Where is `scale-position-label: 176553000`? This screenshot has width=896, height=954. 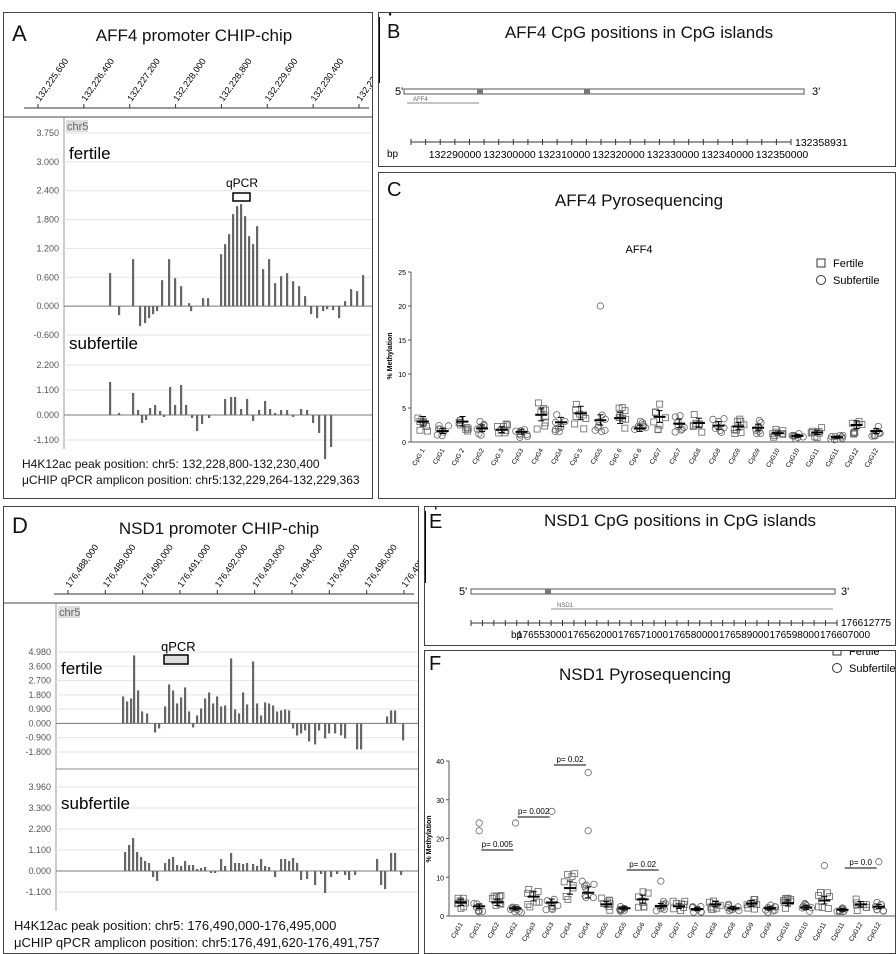
scale-position-label: 176553000 is located at coordinates (542, 635).